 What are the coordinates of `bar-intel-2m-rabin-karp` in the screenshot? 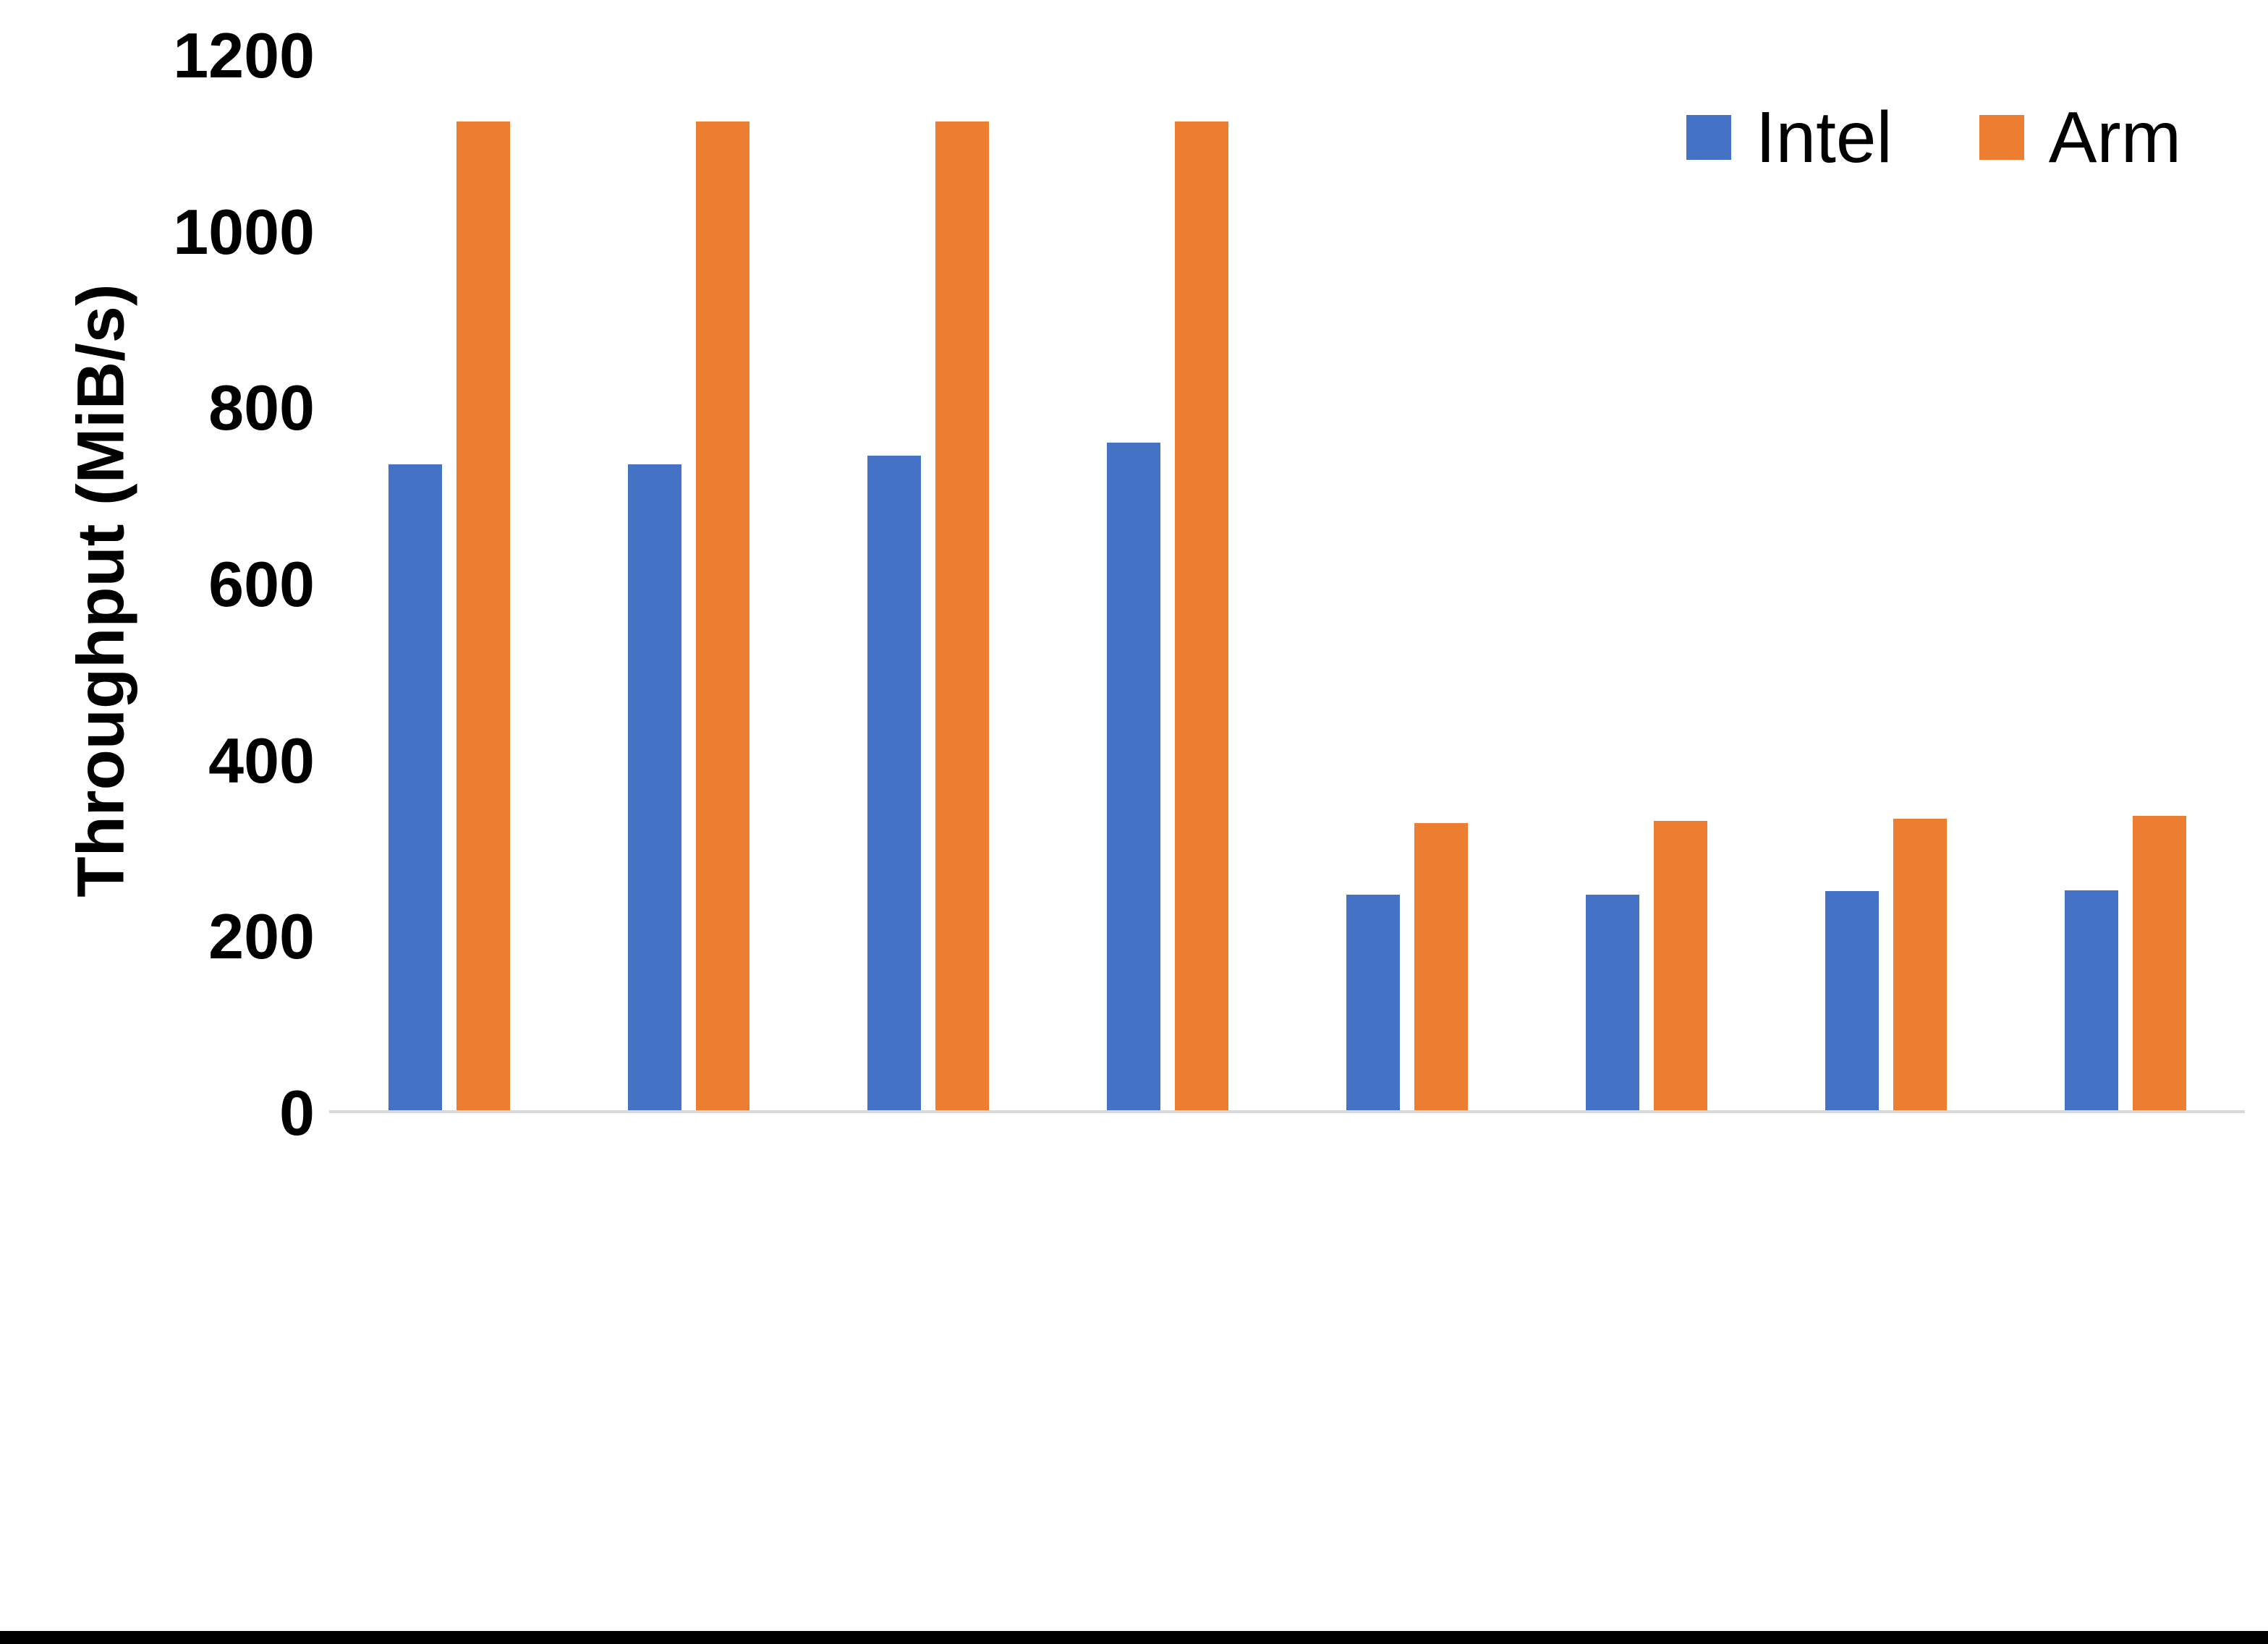 It's located at (1612, 1002).